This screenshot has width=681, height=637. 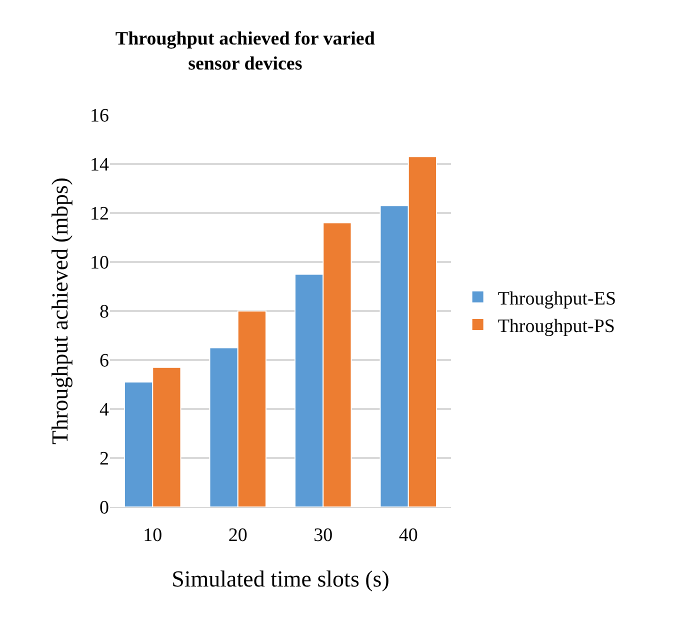 I want to click on legend-label: Throughput-ES, so click(x=557, y=299).